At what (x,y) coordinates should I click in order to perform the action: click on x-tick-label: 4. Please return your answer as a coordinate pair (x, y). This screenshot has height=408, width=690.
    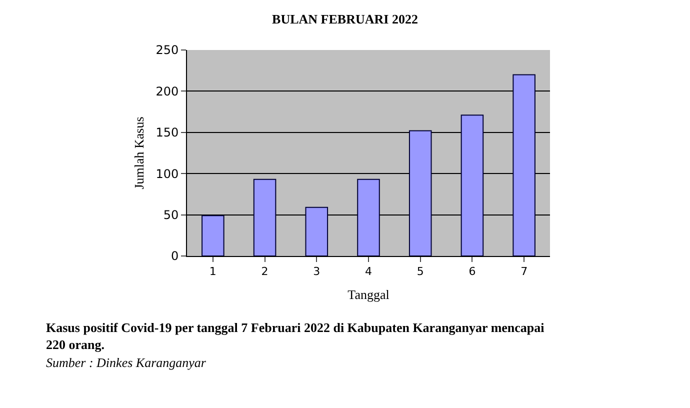
    Looking at the image, I should click on (368, 271).